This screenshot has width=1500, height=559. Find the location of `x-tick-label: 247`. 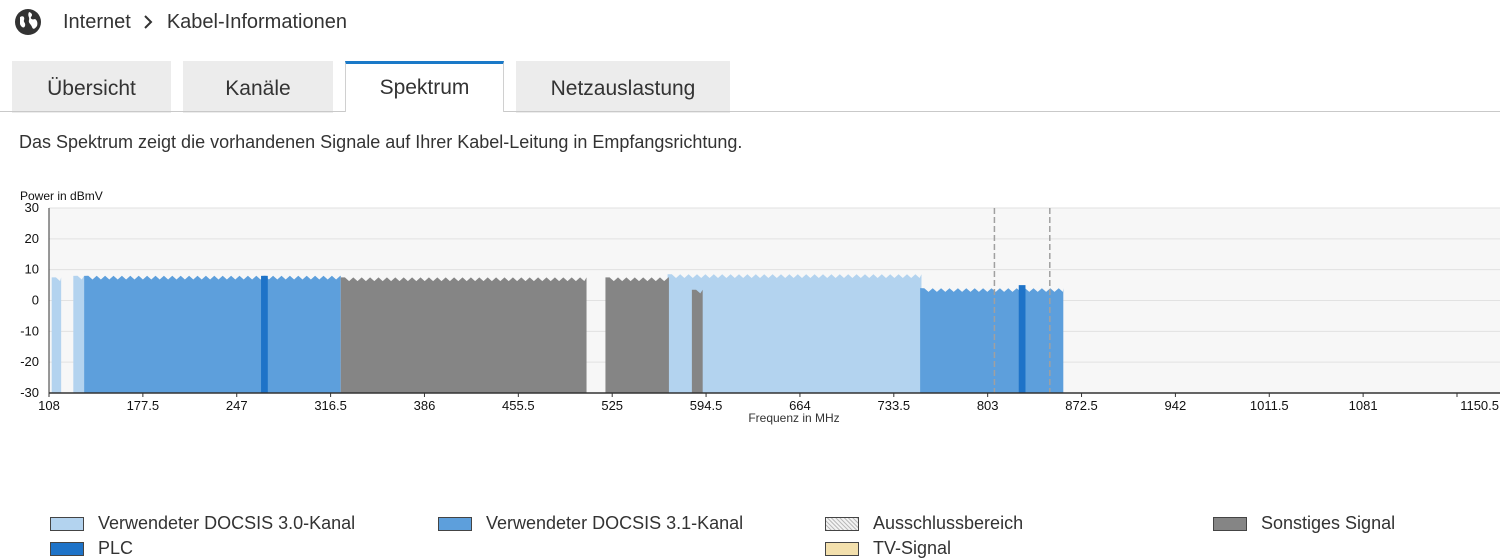

x-tick-label: 247 is located at coordinates (237, 405).